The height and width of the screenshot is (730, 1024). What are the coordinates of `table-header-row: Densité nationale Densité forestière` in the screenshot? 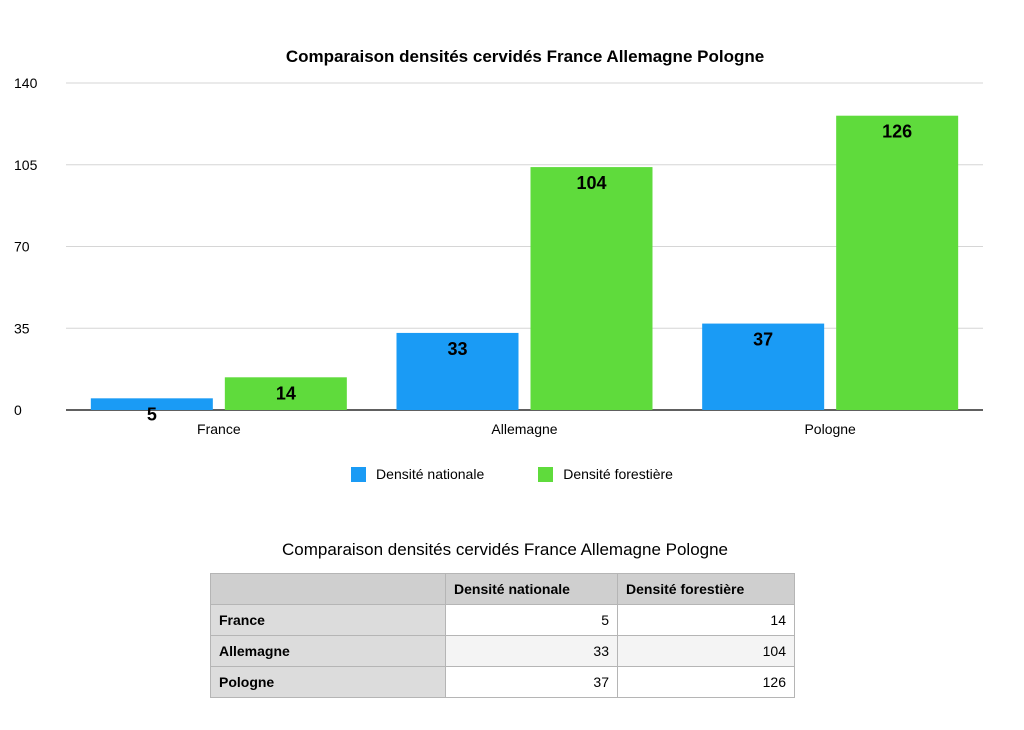 It's located at (502, 589).